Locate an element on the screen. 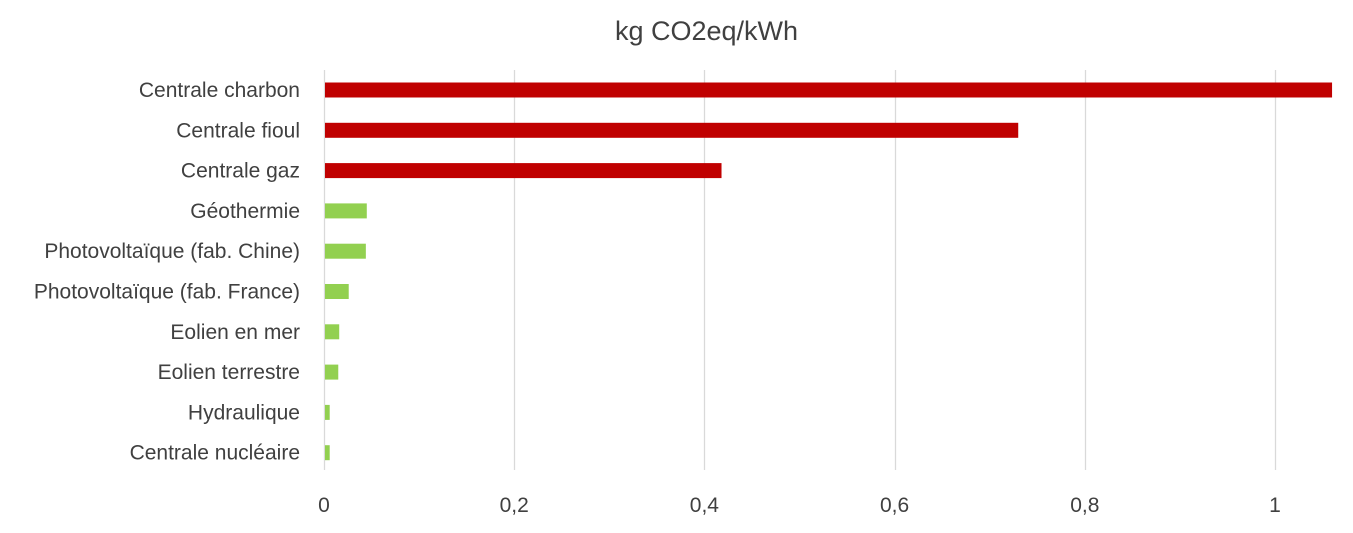 The image size is (1353, 533). category-label: Photovoltaïque (fab. France) is located at coordinates (167, 292).